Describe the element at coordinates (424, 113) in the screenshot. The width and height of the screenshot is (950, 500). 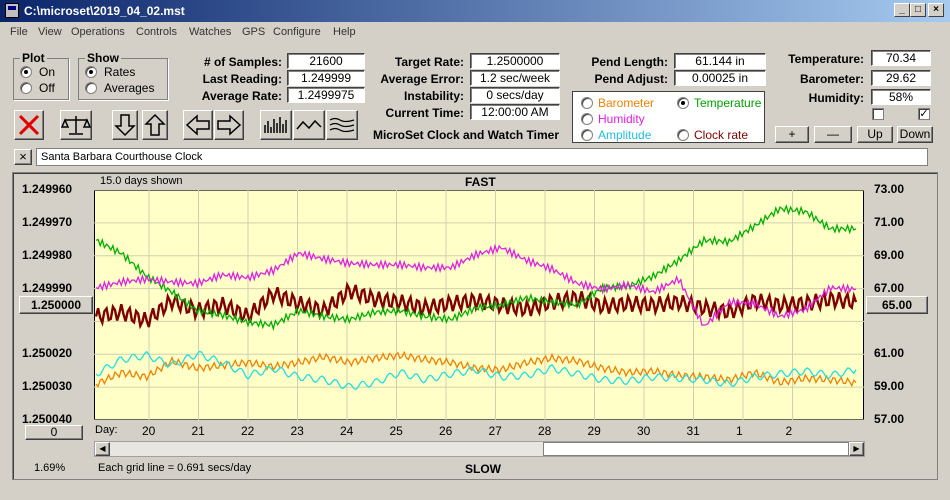
I see `current-time-label: Current Time:` at that location.